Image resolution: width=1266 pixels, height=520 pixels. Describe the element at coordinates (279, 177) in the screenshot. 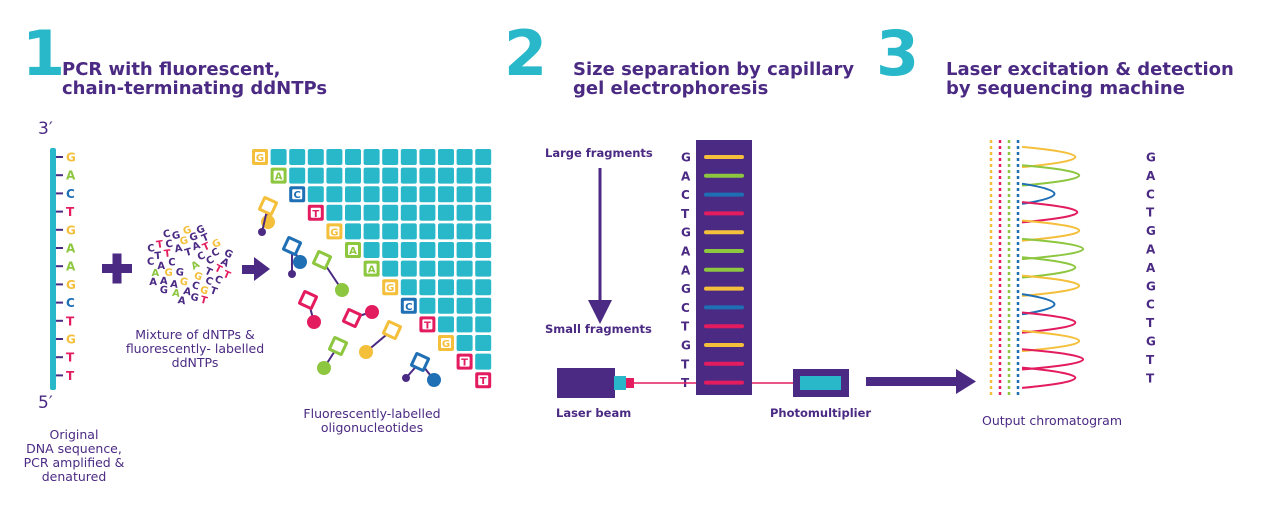

I see `oligo-base-letter: A` at that location.